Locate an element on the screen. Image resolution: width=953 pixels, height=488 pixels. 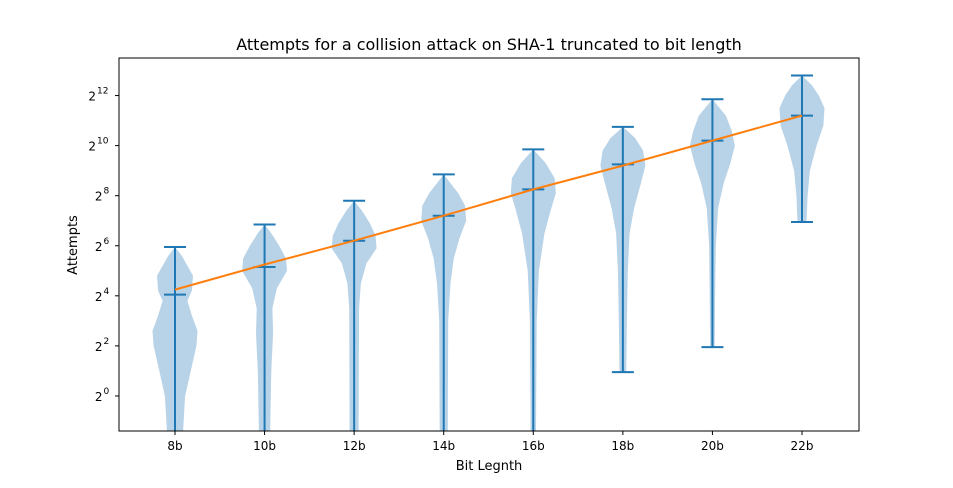
violin-10b is located at coordinates (265, 327).